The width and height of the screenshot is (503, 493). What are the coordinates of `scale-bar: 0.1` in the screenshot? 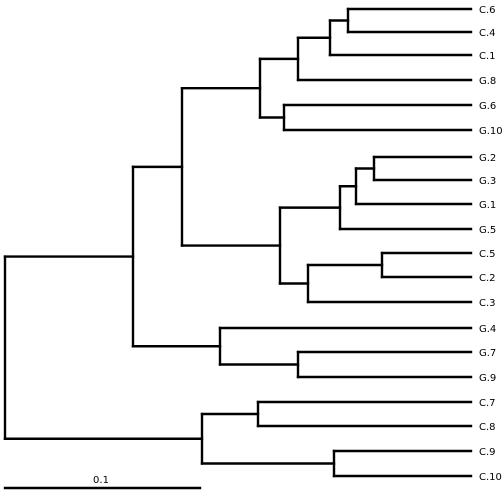 It's located at (102, 482).